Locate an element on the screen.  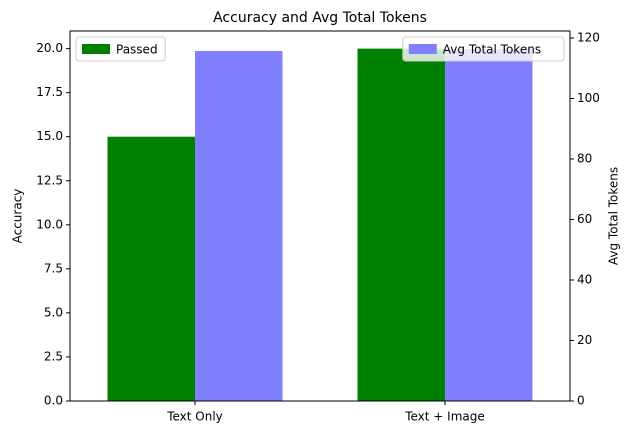
x-tick-label: Text + Image is located at coordinates (444, 417).